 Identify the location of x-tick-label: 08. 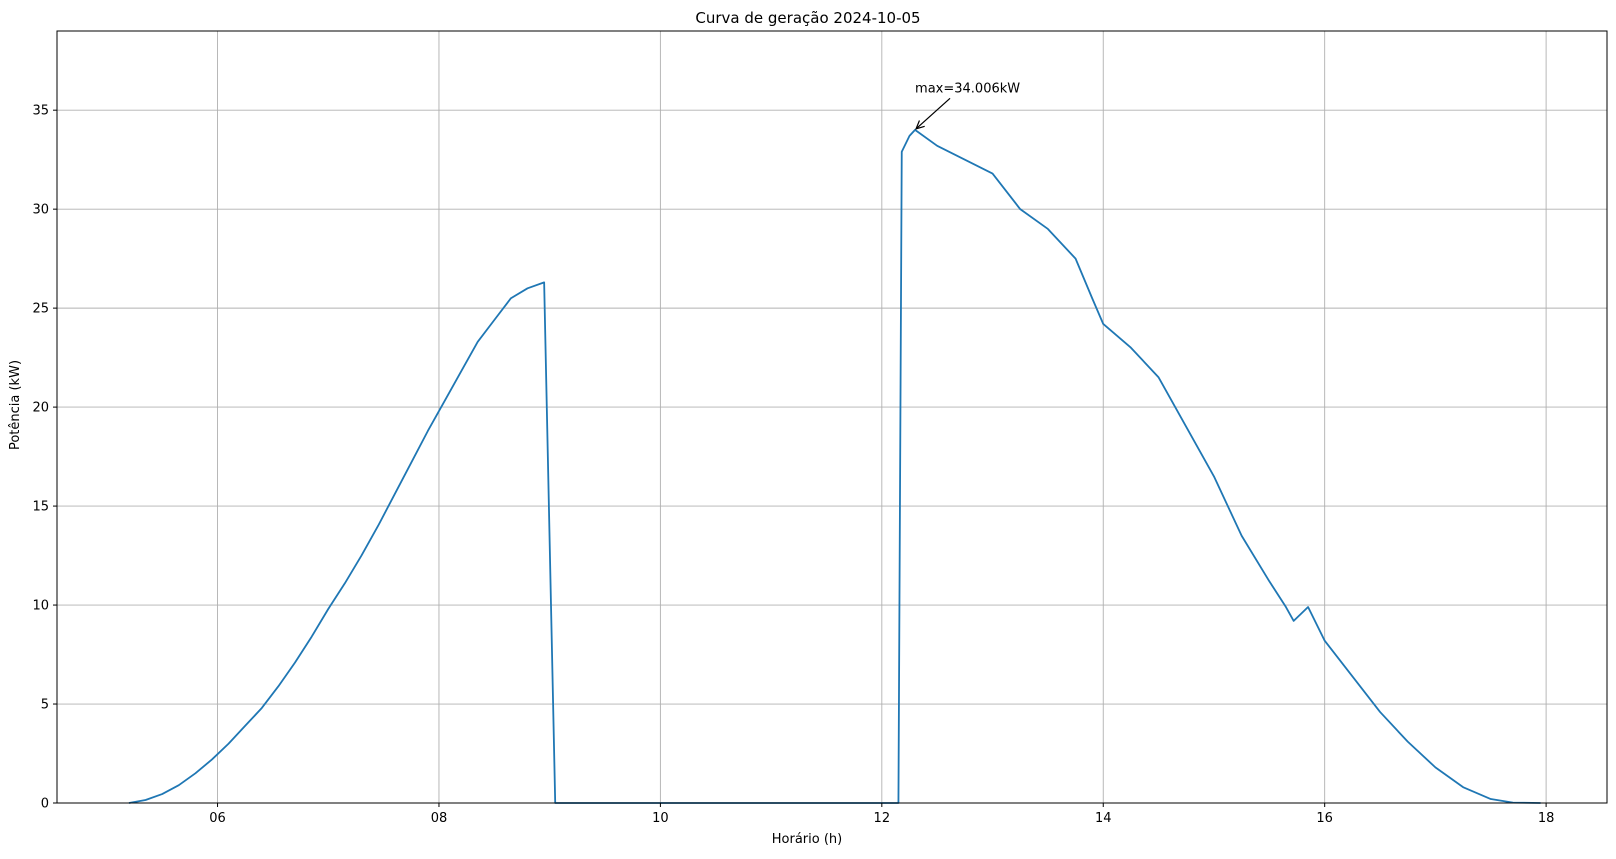
(439, 818).